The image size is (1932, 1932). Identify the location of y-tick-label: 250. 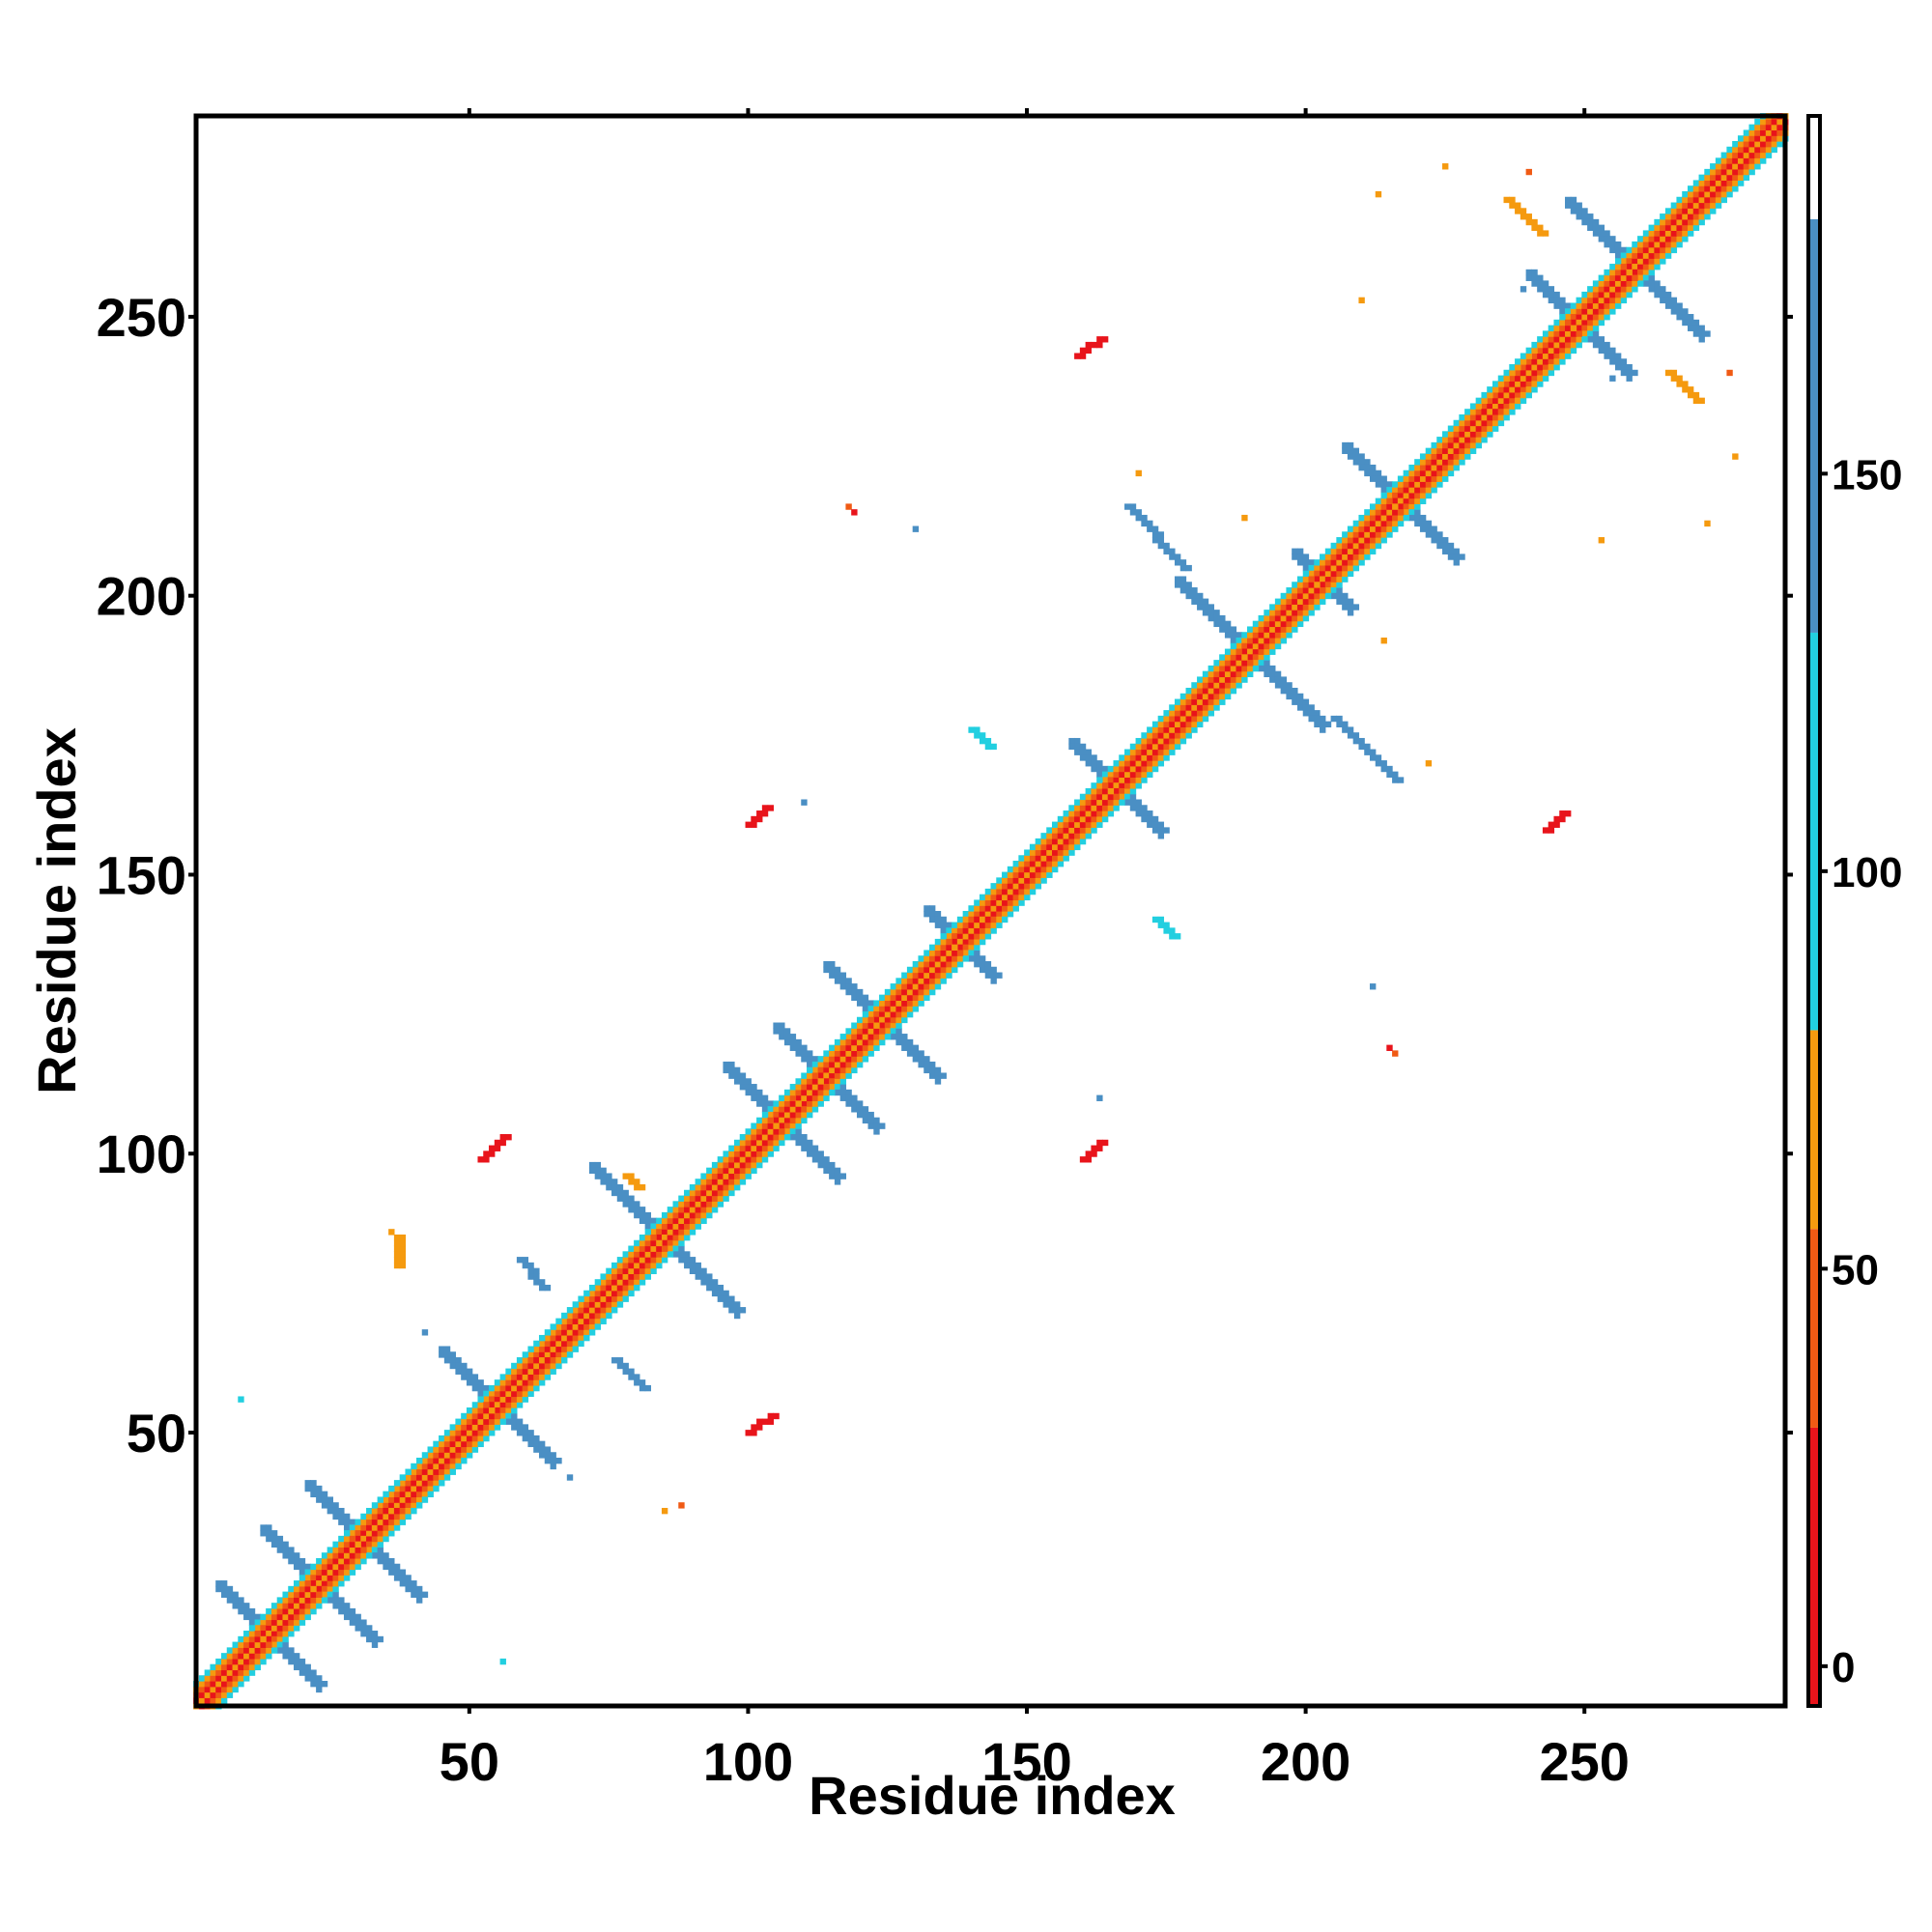
(141, 317).